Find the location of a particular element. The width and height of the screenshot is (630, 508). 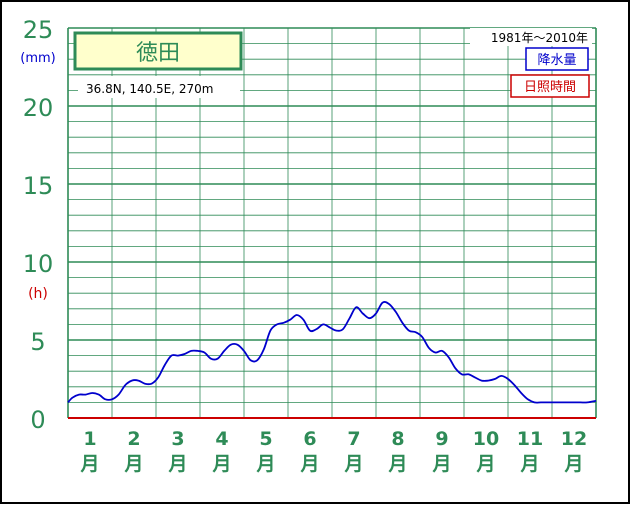

x-tick-month-number: 11 is located at coordinates (530, 439).